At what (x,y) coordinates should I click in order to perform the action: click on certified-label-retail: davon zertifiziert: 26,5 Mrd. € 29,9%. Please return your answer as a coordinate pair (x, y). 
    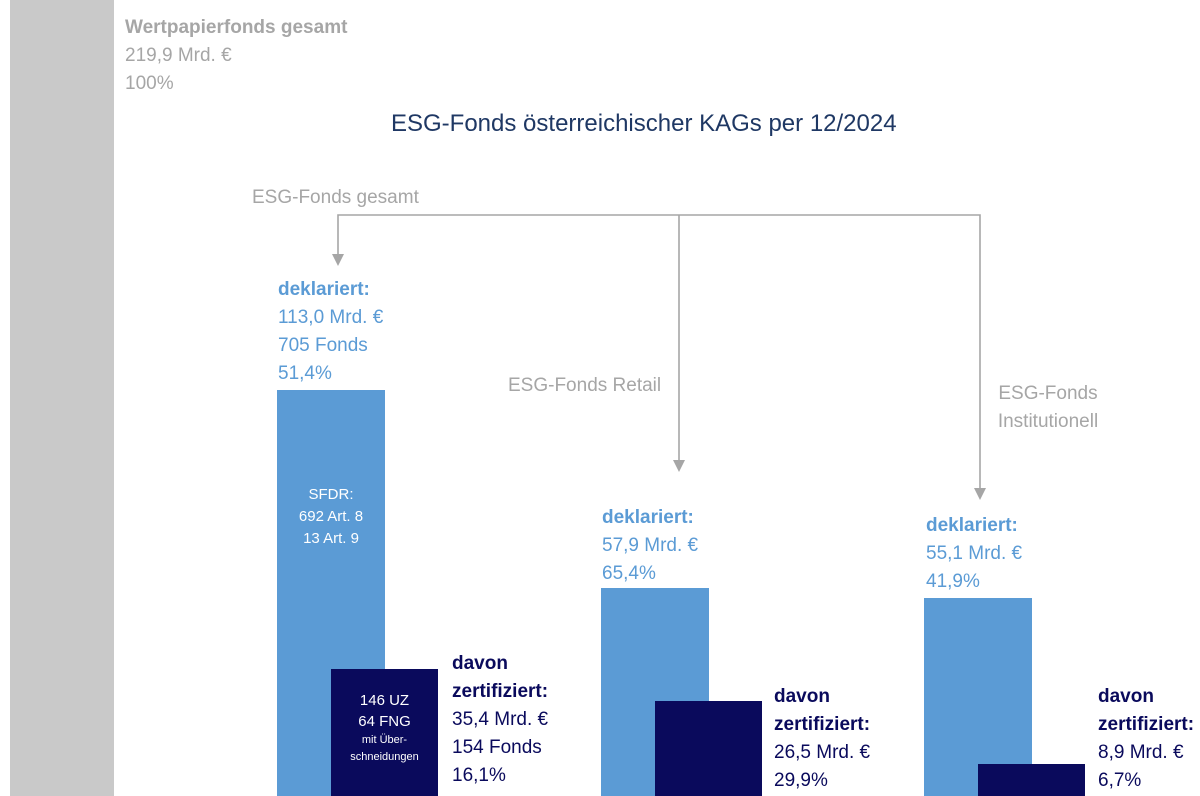
    Looking at the image, I should click on (822, 738).